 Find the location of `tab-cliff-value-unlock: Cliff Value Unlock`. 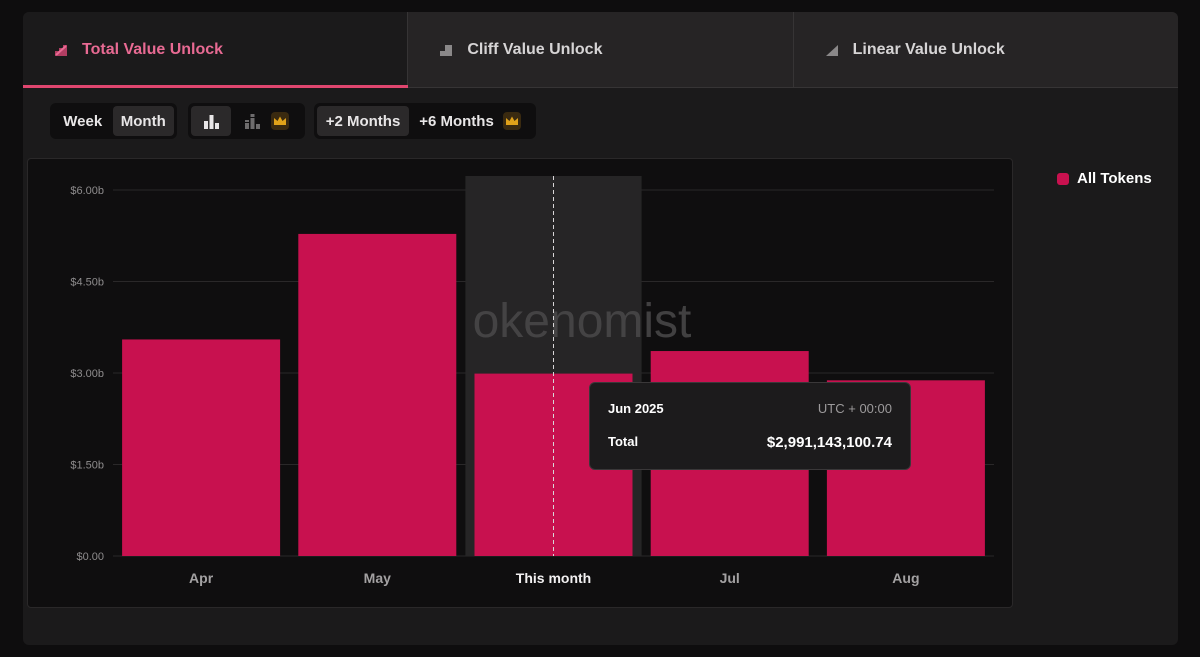

tab-cliff-value-unlock: Cliff Value Unlock is located at coordinates (600, 50).